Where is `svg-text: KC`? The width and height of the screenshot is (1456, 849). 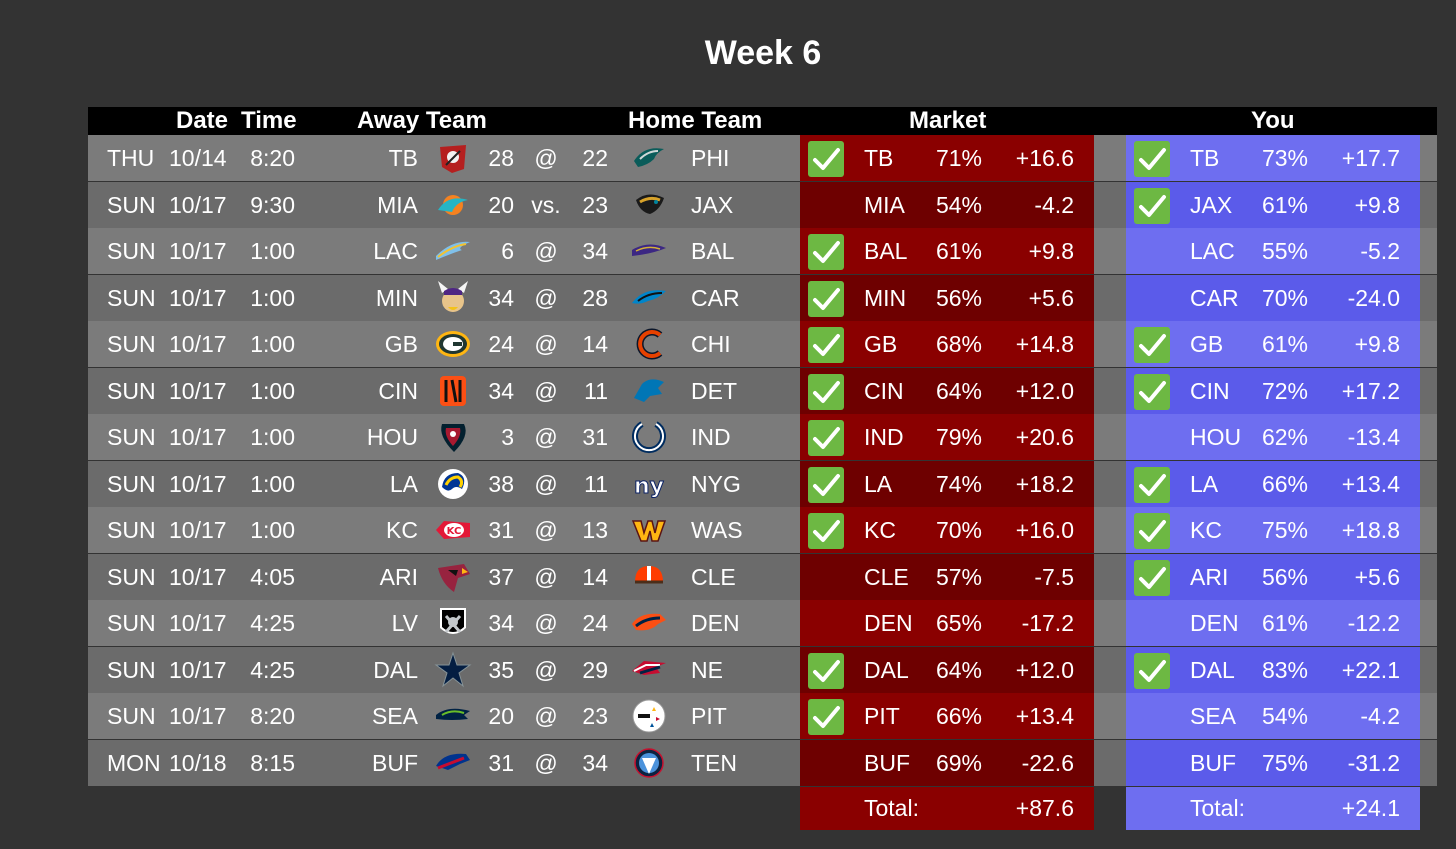 svg-text: KC is located at coordinates (454, 531).